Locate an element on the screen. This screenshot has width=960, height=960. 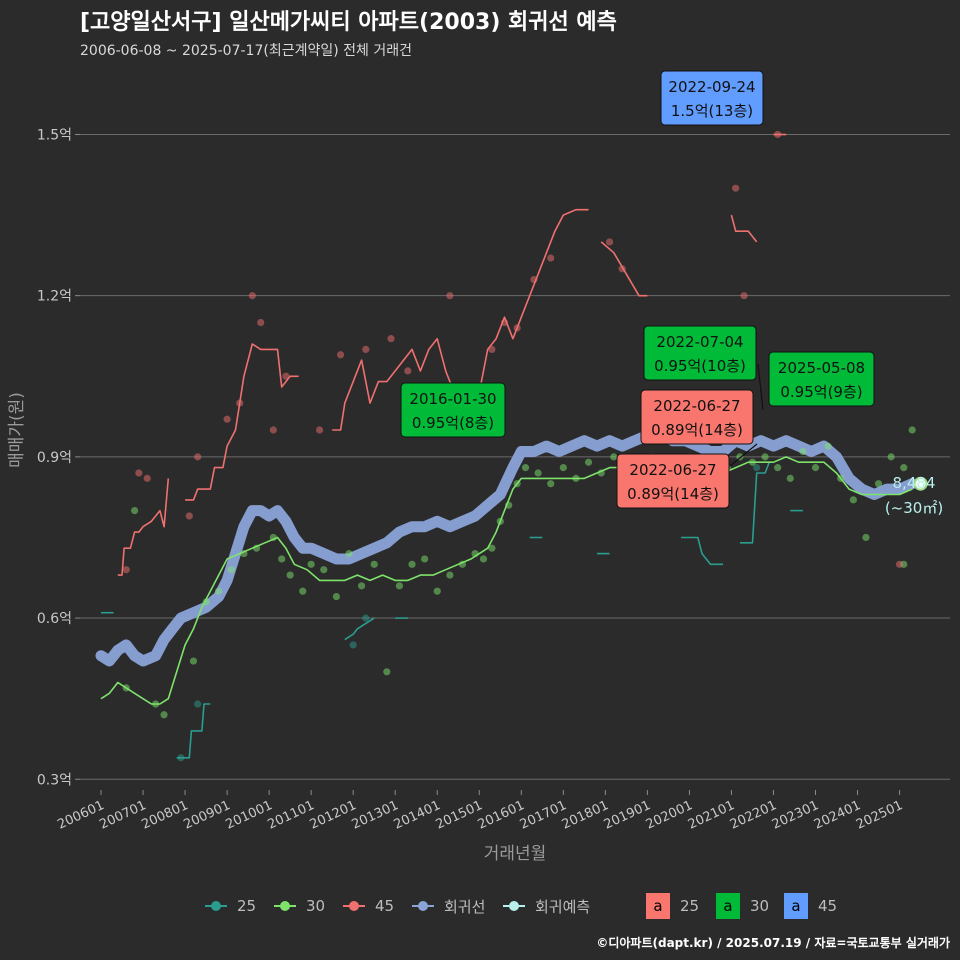
y-tick-label: 1.2억 is located at coordinates (54, 297).